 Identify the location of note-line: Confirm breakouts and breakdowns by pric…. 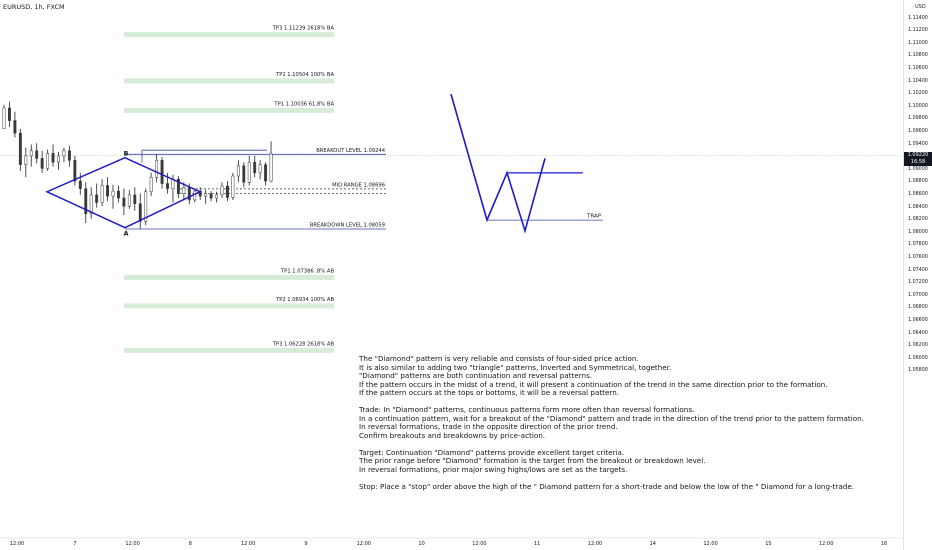
(452, 435).